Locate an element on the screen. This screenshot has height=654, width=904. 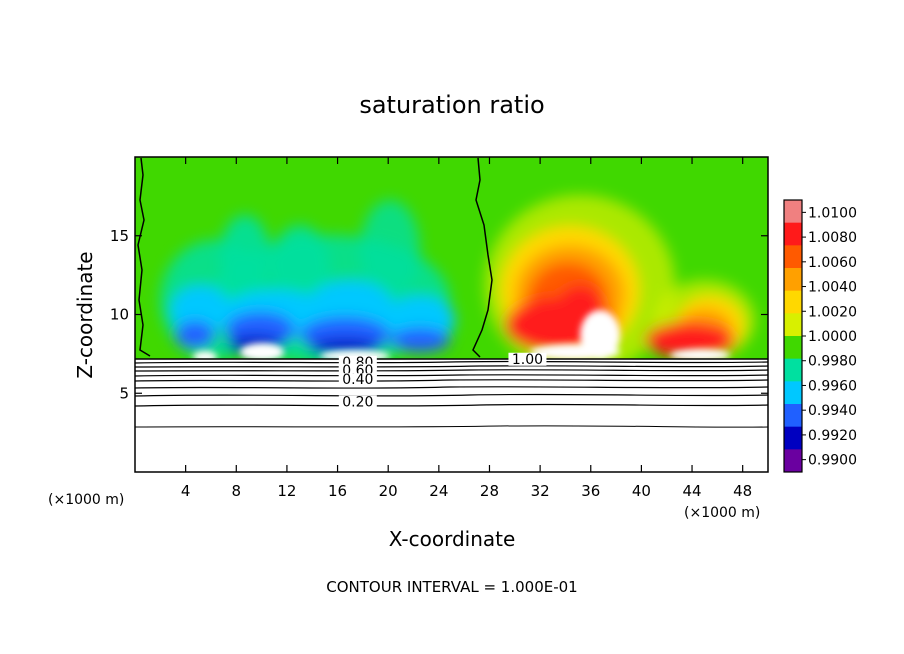
x-axis-label: X-coordinate is located at coordinates (452, 539).